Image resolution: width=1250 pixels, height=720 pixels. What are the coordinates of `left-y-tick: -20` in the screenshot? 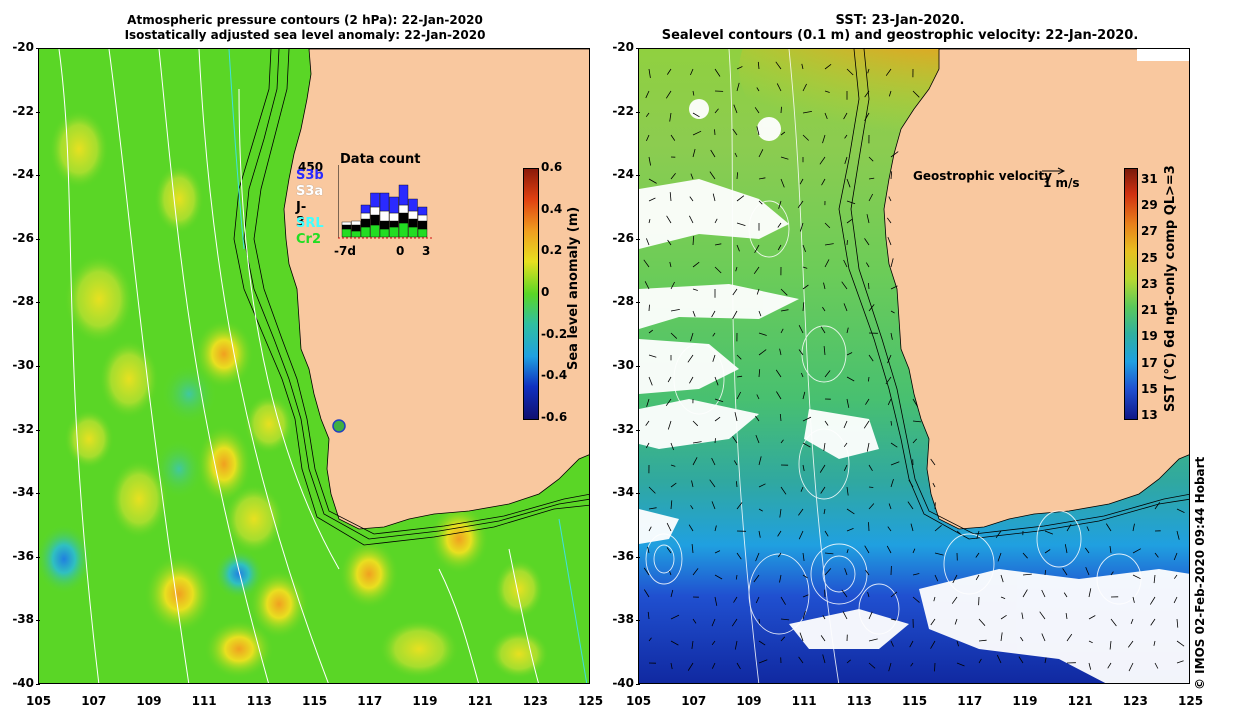 It's located at (23, 47).